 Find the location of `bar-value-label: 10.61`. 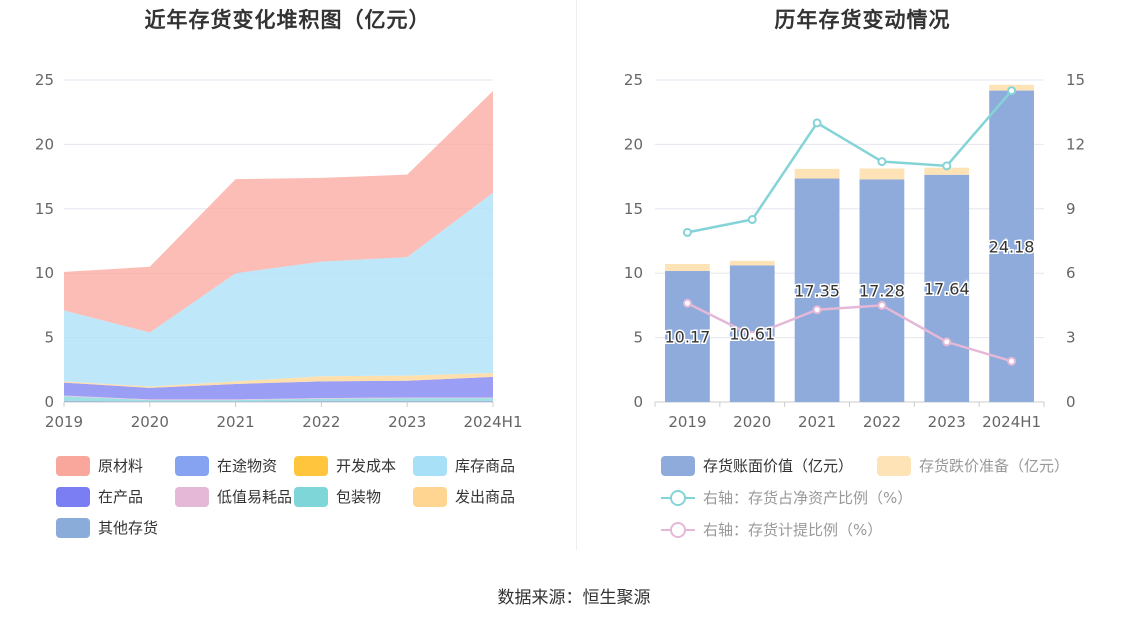

bar-value-label: 10.61 is located at coordinates (752, 334).